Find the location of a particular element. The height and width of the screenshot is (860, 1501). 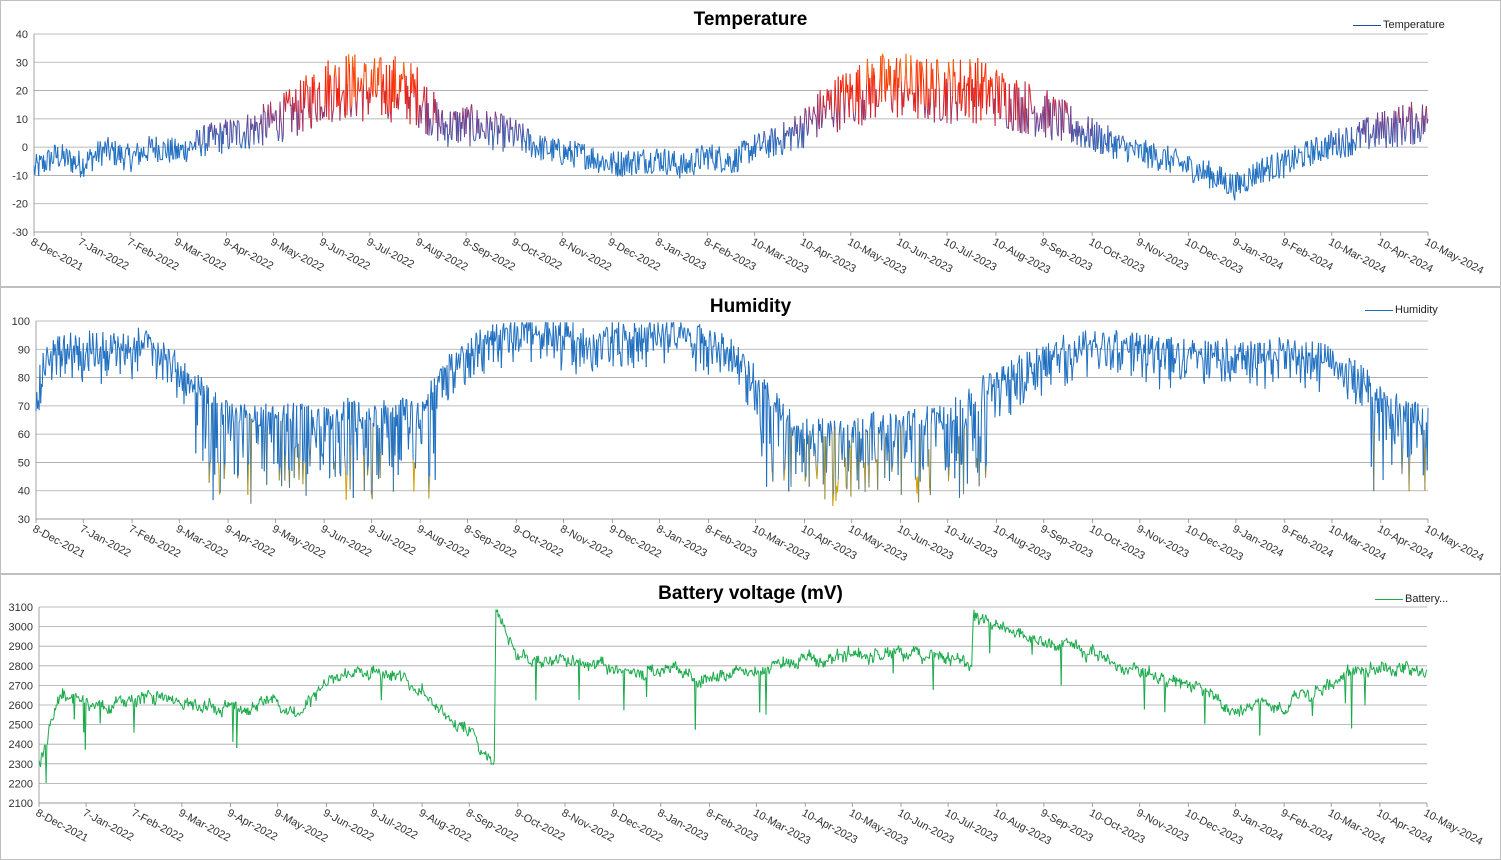

y-tick-label: 2900 is located at coordinates (21, 647).